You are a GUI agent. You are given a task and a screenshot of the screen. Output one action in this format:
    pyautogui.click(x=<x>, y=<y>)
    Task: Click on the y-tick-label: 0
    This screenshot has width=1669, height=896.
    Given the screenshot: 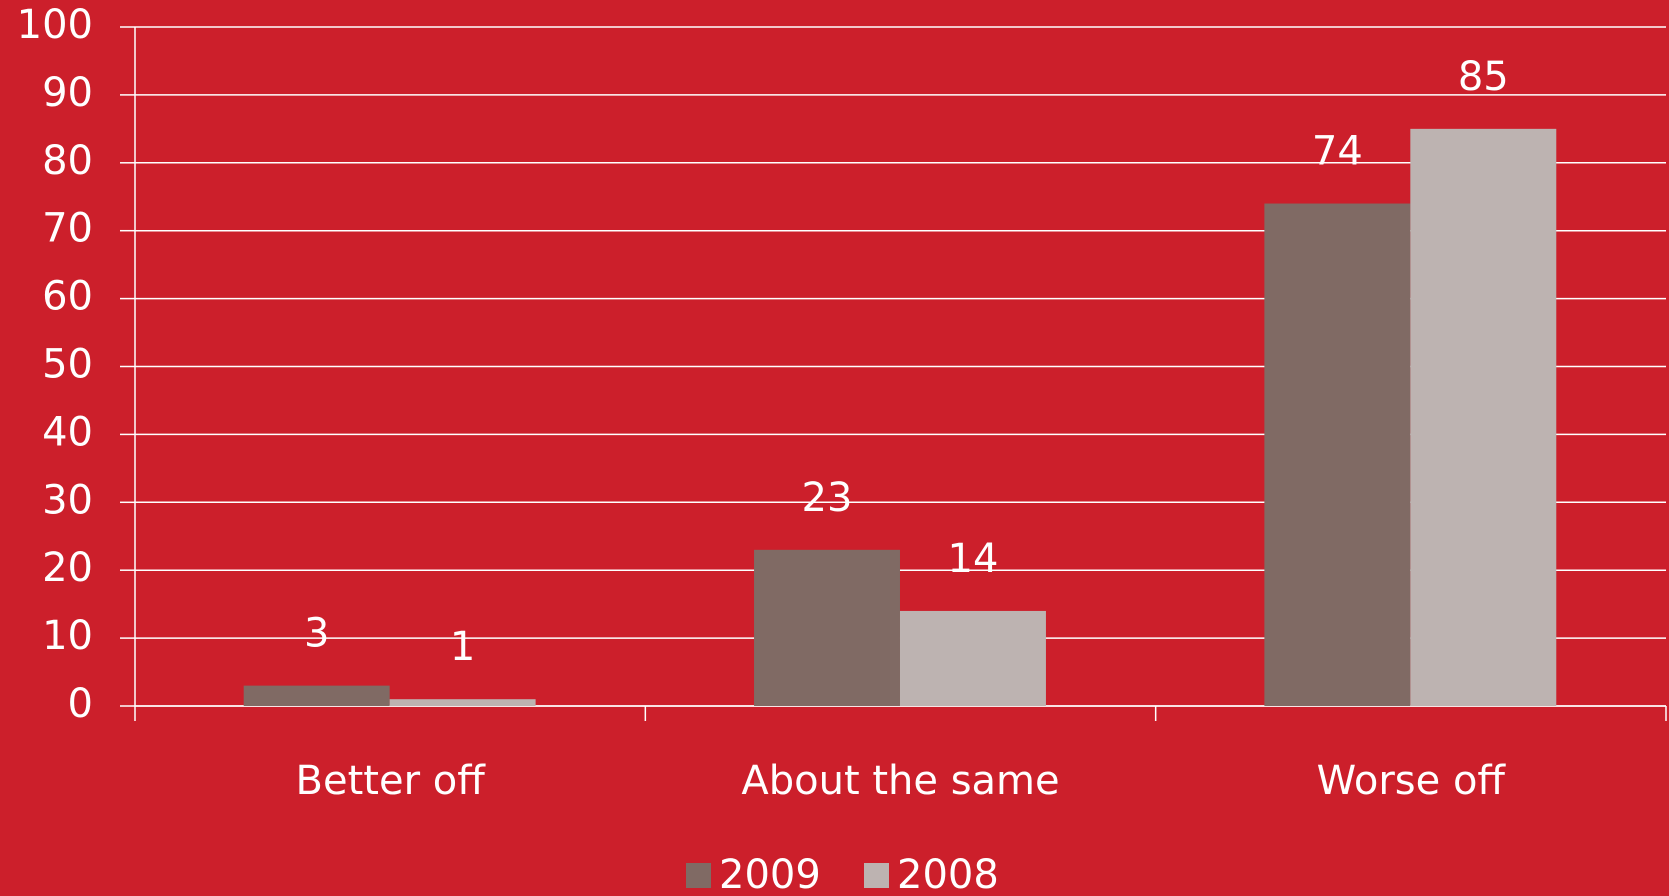 What is the action you would take?
    pyautogui.click(x=80, y=704)
    